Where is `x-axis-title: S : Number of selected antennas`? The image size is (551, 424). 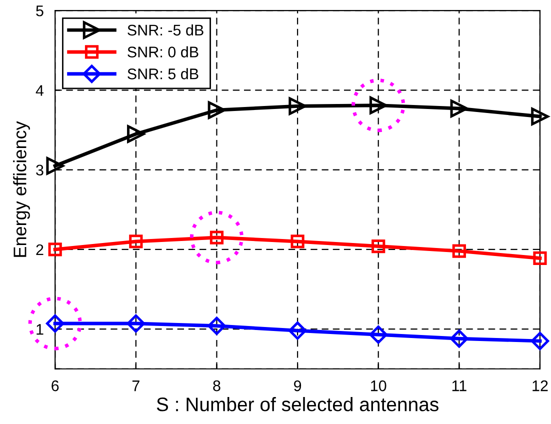
x-axis-title: S : Number of selected antennas is located at coordinates (297, 404).